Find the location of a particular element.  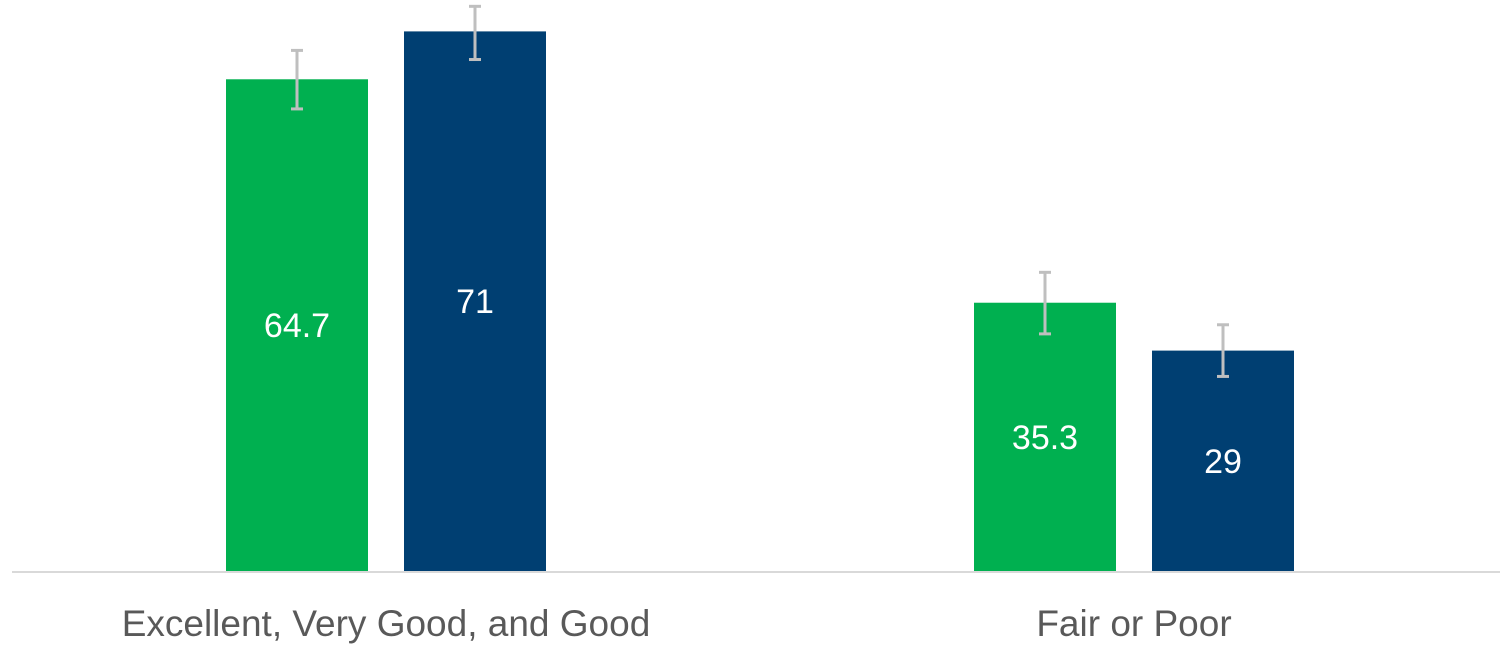

data-label-series-2-cat-2: 29 is located at coordinates (1223, 462).